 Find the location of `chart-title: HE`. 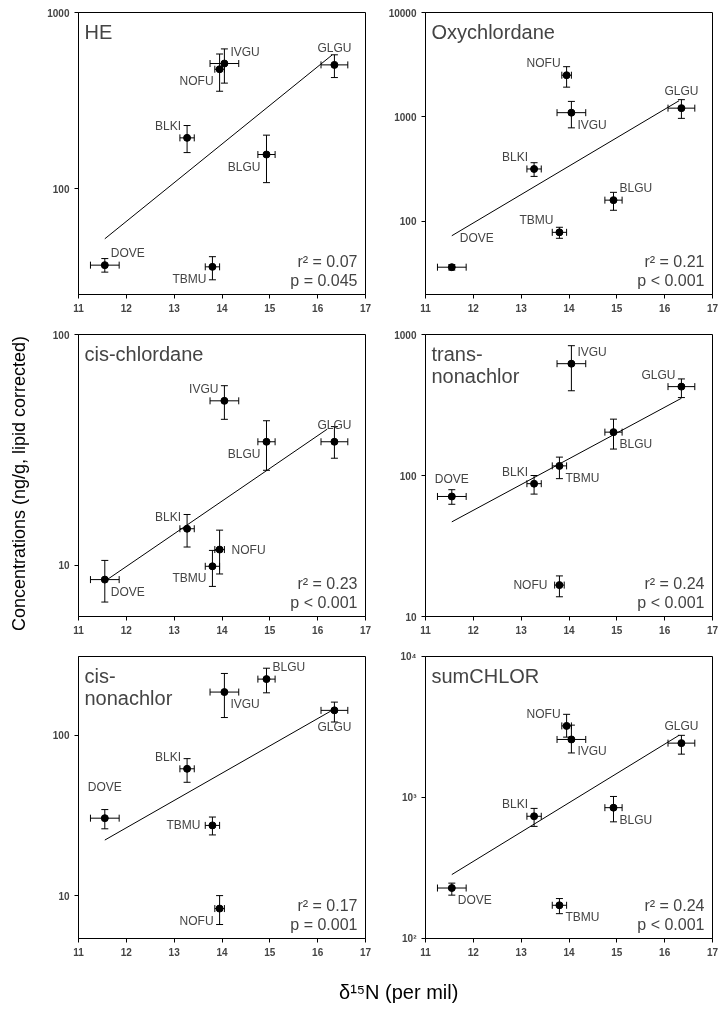

chart-title: HE is located at coordinates (98, 31).